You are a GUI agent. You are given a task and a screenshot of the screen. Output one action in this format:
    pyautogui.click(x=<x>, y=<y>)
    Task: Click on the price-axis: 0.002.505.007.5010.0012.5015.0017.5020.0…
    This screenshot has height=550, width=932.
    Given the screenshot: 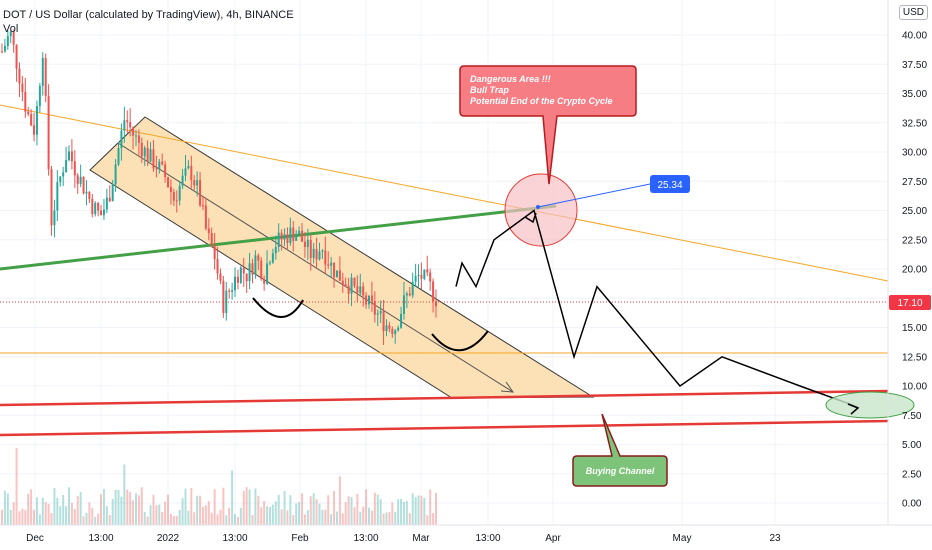 What is the action you would take?
    pyautogui.click(x=914, y=270)
    